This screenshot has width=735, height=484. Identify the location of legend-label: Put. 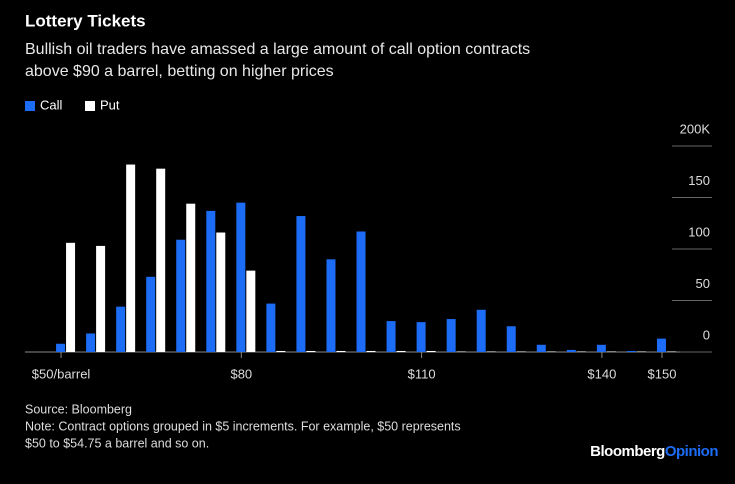
(110, 104).